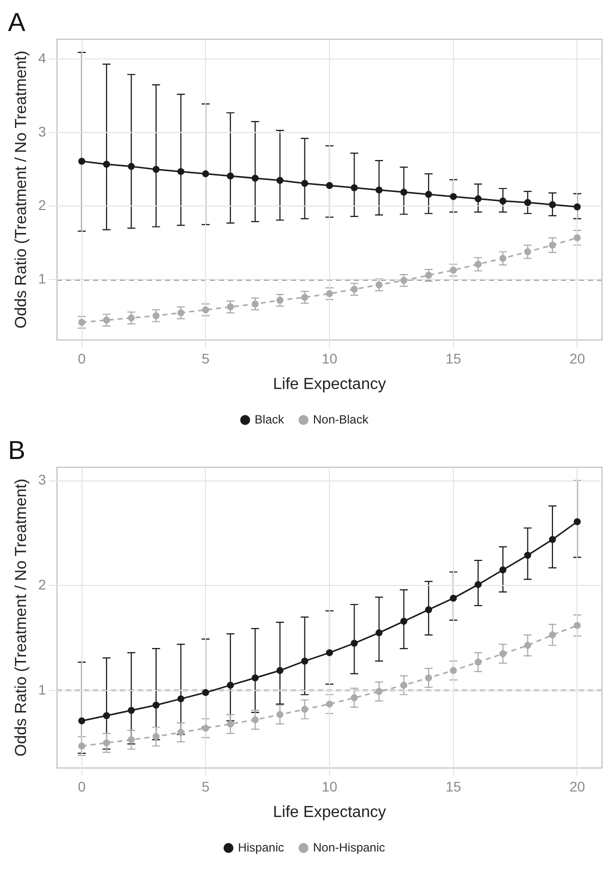 Image resolution: width=616 pixels, height=878 pixels. What do you see at coordinates (269, 419) in the screenshot?
I see `legend-label: Black` at bounding box center [269, 419].